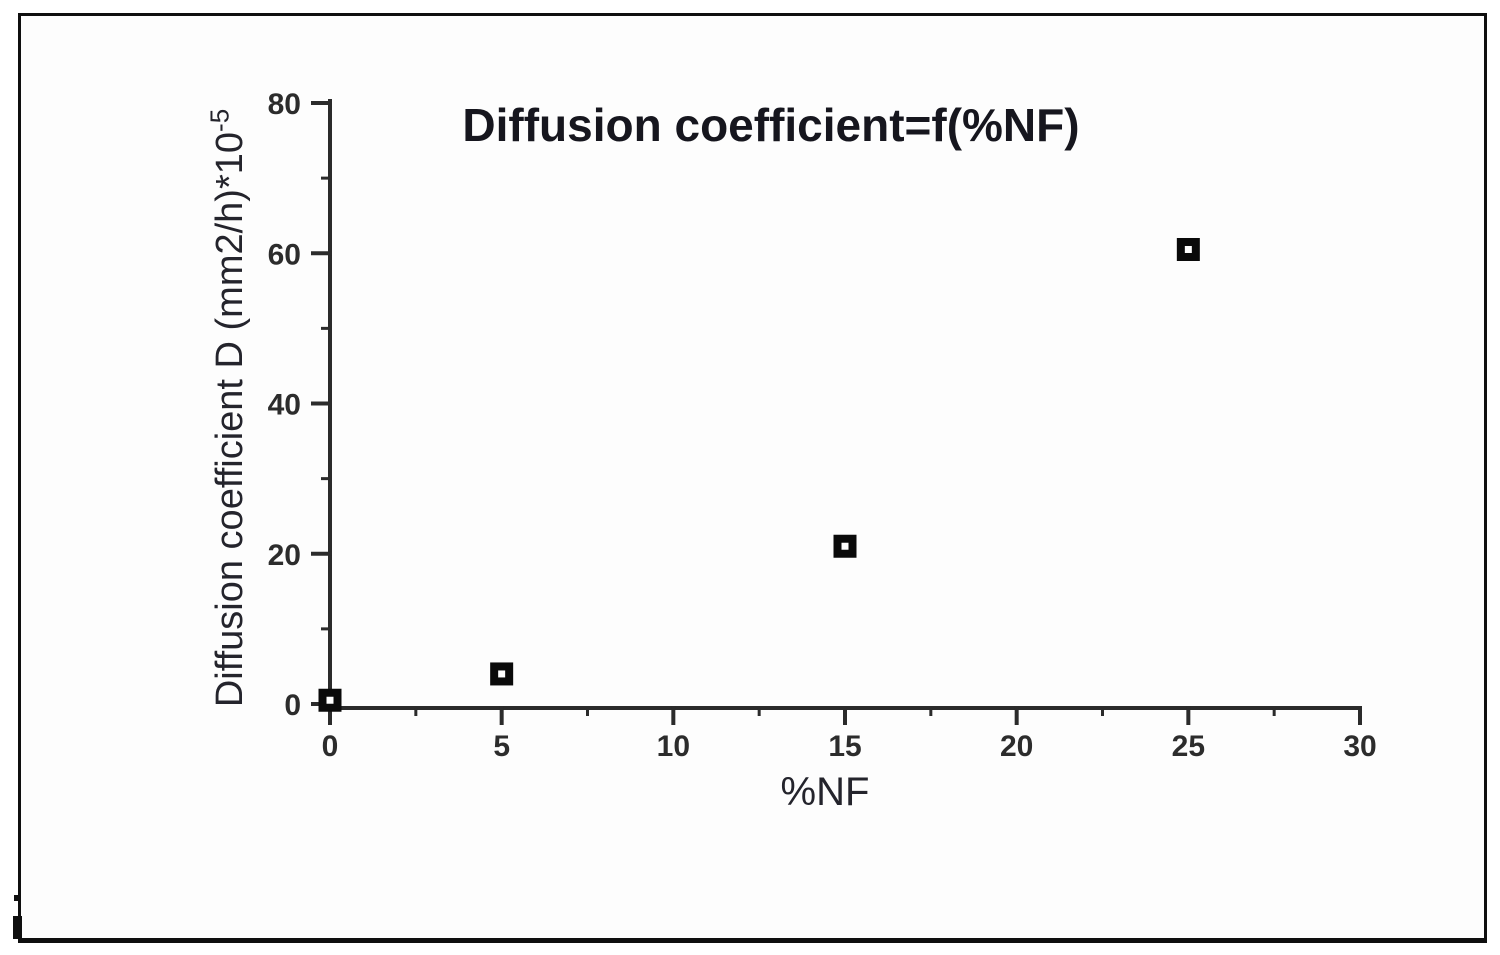 The width and height of the screenshot is (1500, 955). I want to click on x-tick-label: 20, so click(1016, 746).